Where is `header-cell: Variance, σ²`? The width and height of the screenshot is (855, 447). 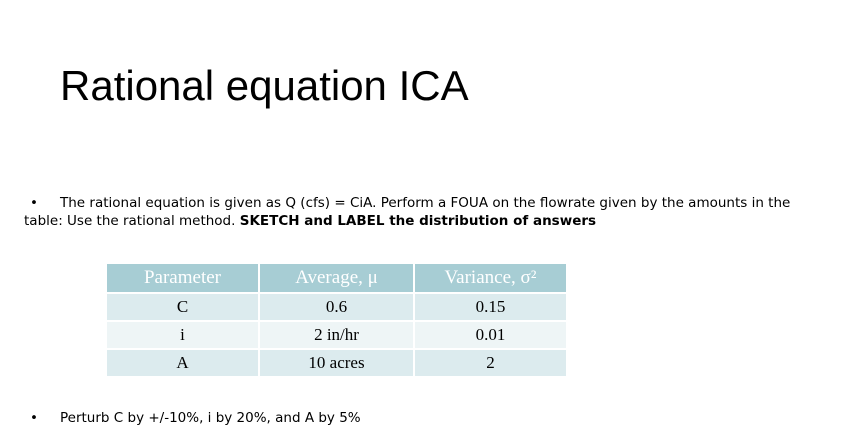 header-cell: Variance, σ² is located at coordinates (490, 278).